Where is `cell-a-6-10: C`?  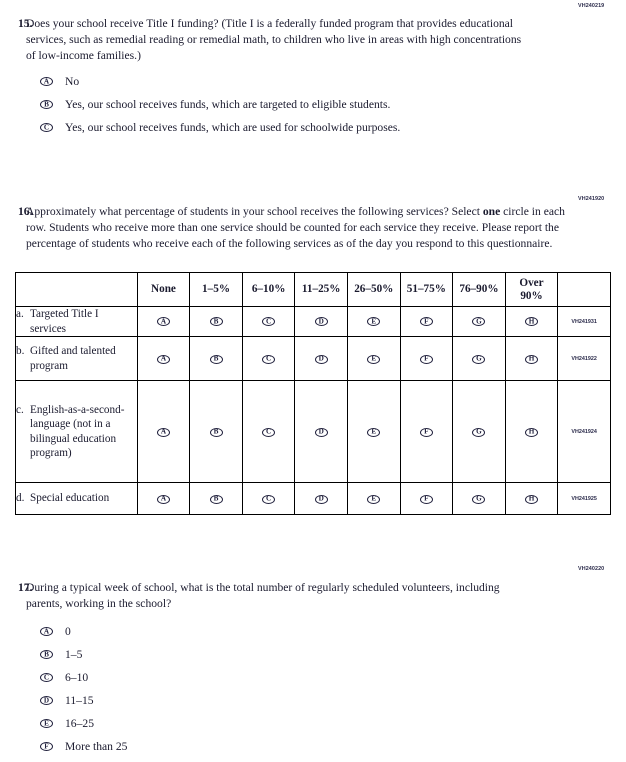 cell-a-6-10: C is located at coordinates (268, 321).